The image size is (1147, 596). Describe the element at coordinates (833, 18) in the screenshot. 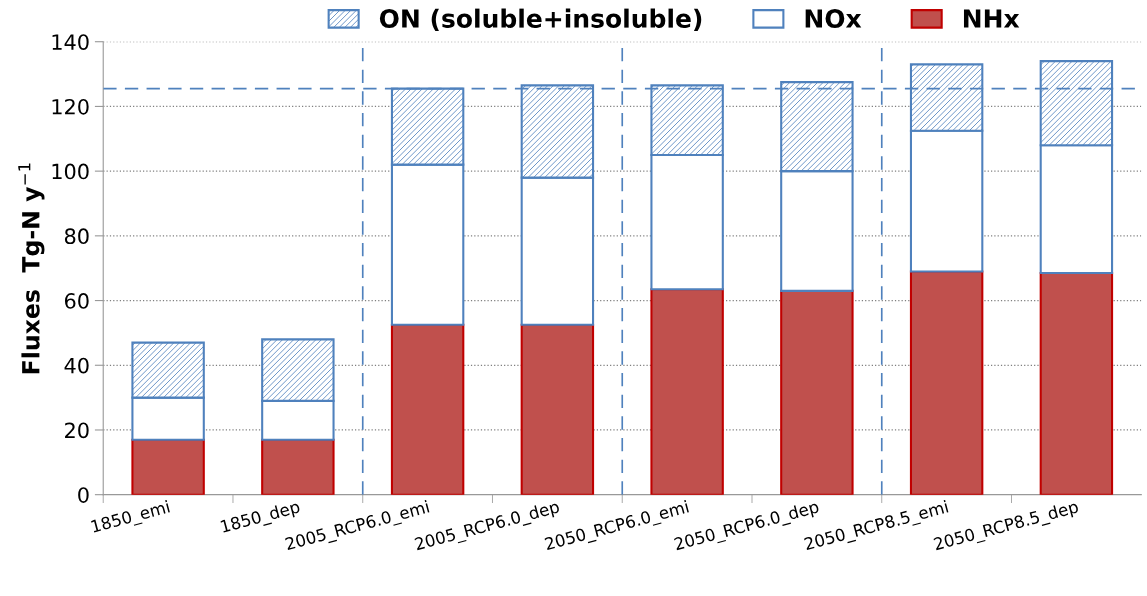

I see `legend-label: NOx` at that location.